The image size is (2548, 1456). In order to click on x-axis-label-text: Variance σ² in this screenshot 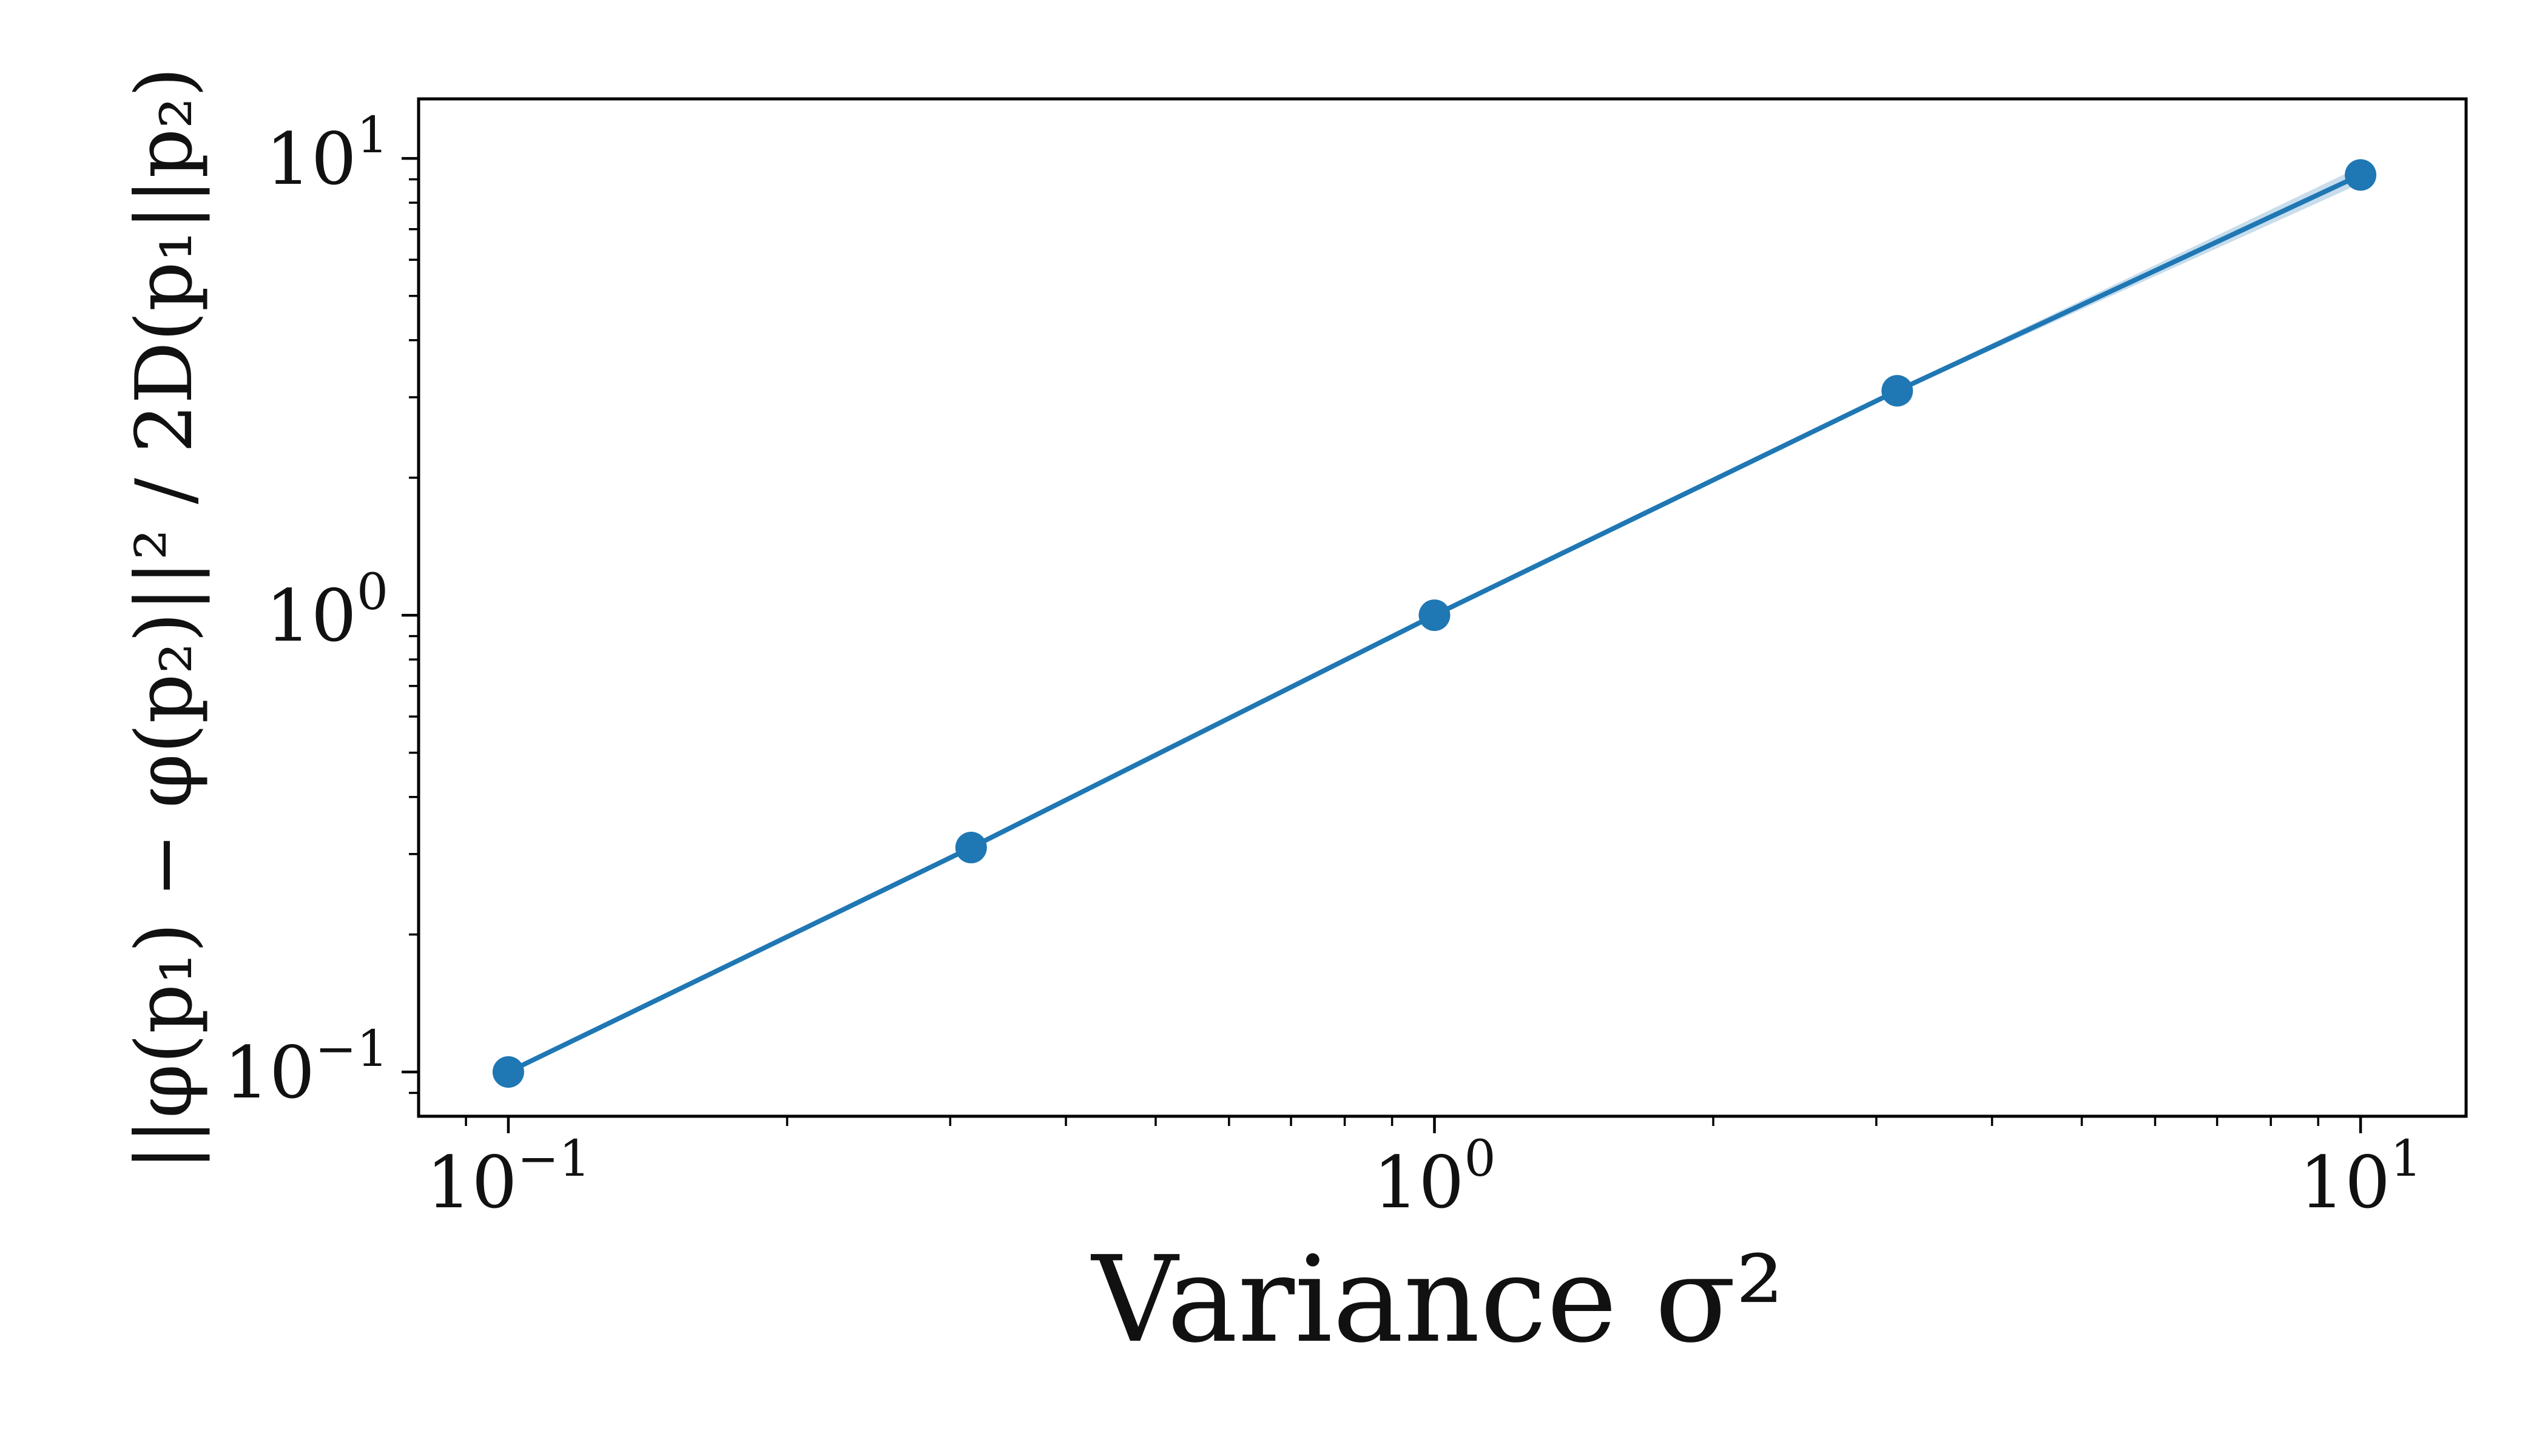, I will do `click(1437, 1300)`.